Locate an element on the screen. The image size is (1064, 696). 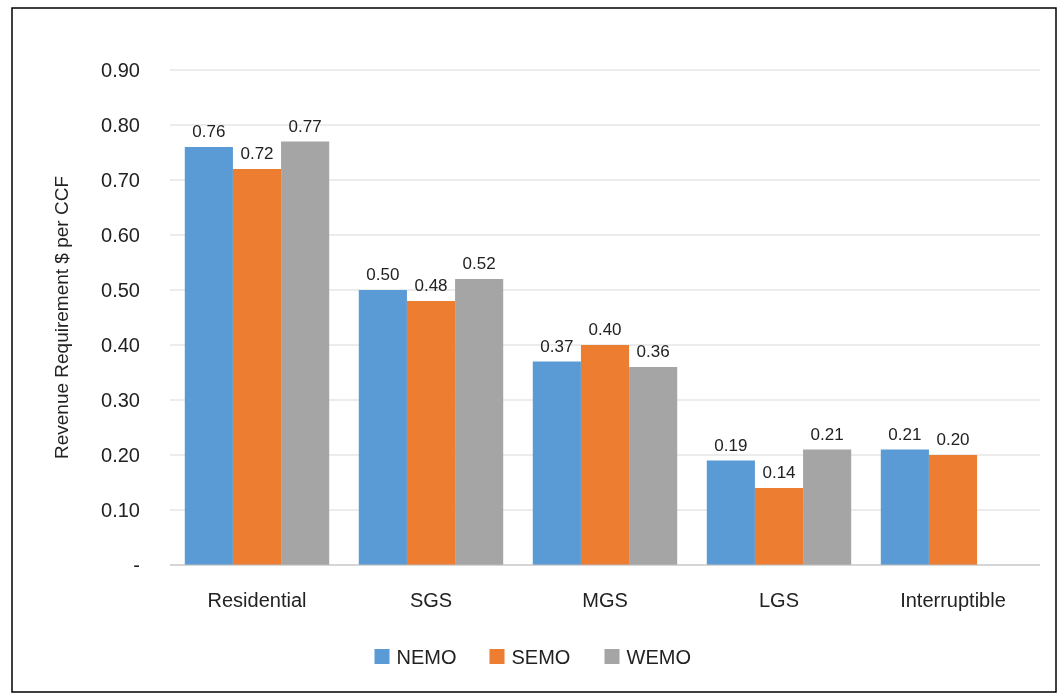
y-tick-label: 0.70 is located at coordinates (120, 180).